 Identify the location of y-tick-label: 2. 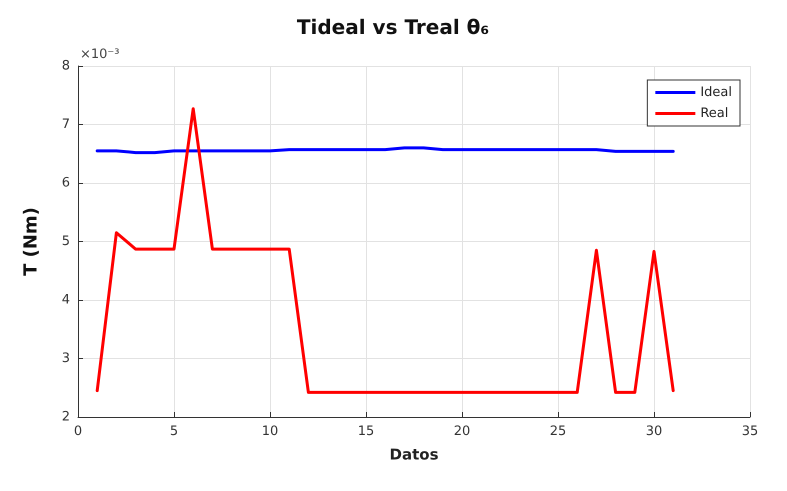
(66, 417).